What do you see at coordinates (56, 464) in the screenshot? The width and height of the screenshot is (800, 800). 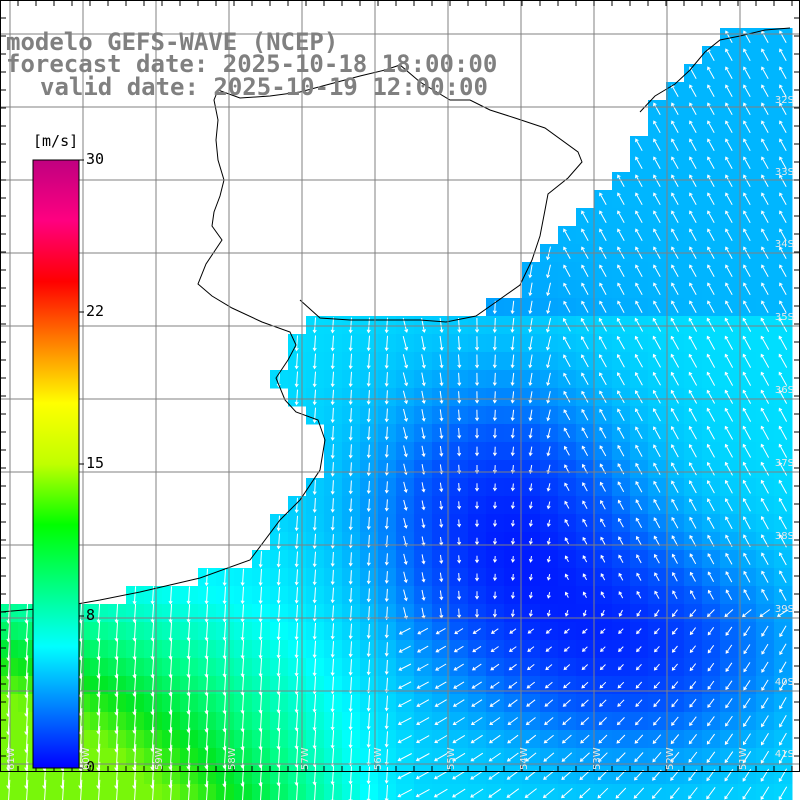 I see `colorbar` at bounding box center [56, 464].